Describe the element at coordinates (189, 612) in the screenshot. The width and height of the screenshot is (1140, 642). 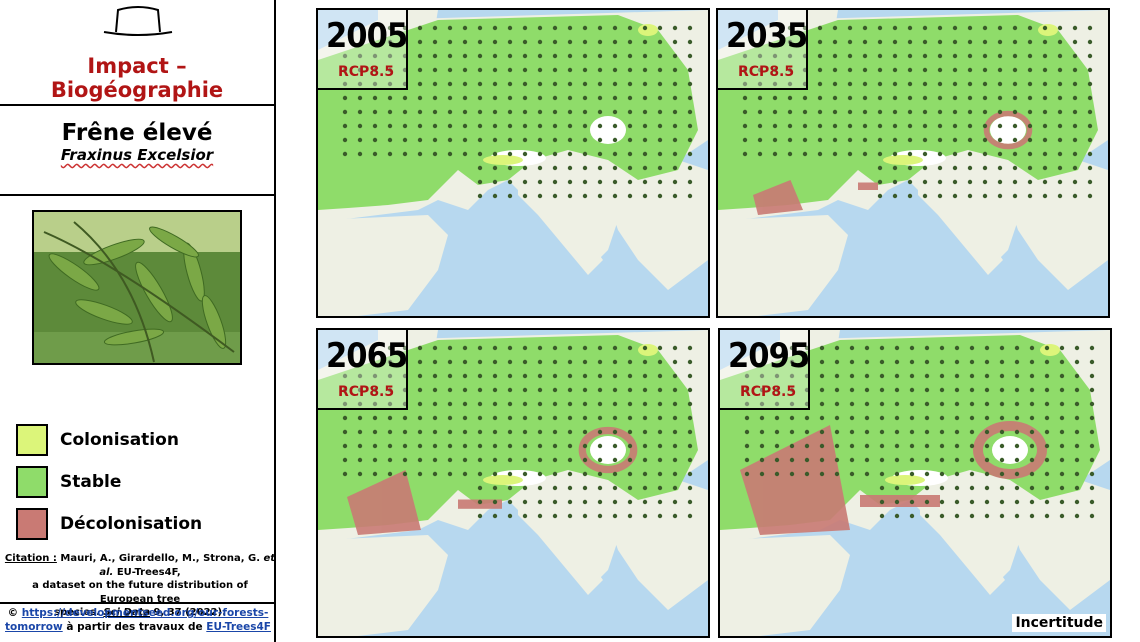
I see `citation-volume: 9, 37 (2022).` at that location.